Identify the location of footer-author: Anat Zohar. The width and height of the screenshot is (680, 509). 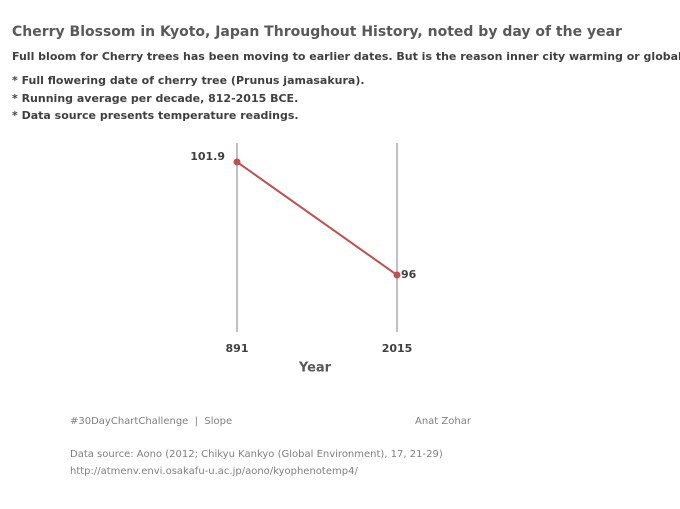
(443, 421).